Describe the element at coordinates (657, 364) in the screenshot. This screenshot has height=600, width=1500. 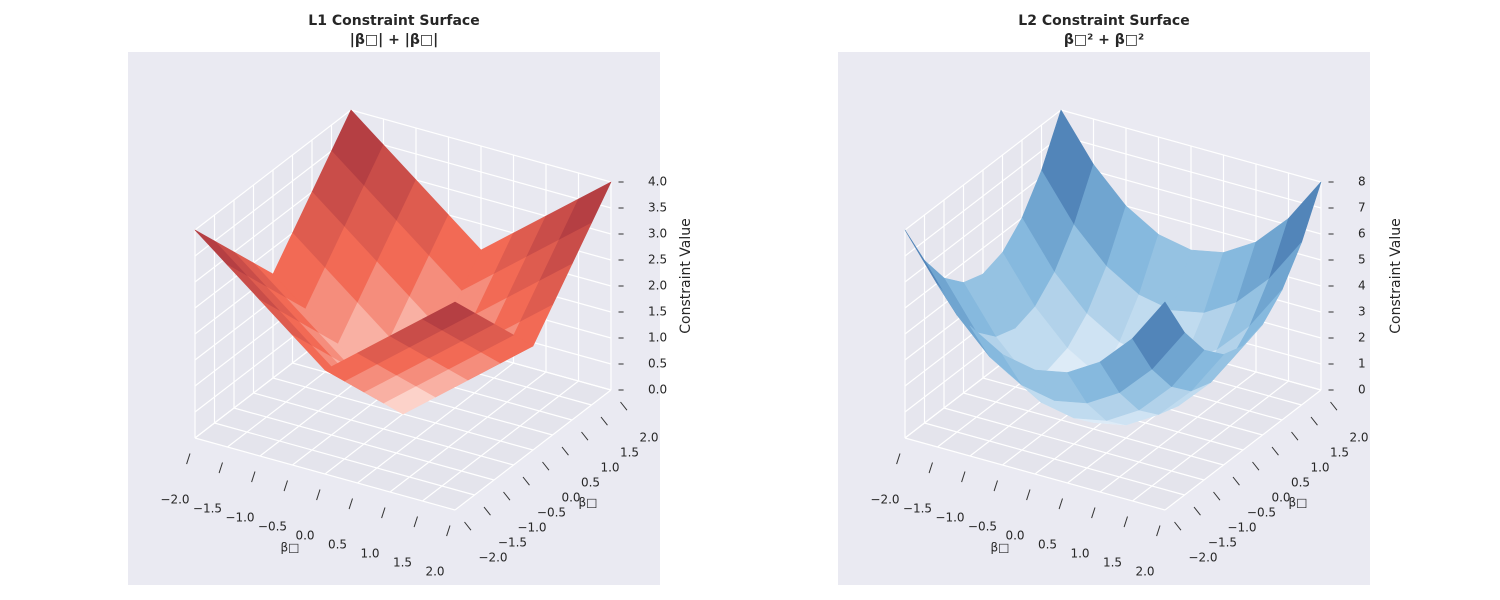
I see `z-tick-label: 0.5` at that location.